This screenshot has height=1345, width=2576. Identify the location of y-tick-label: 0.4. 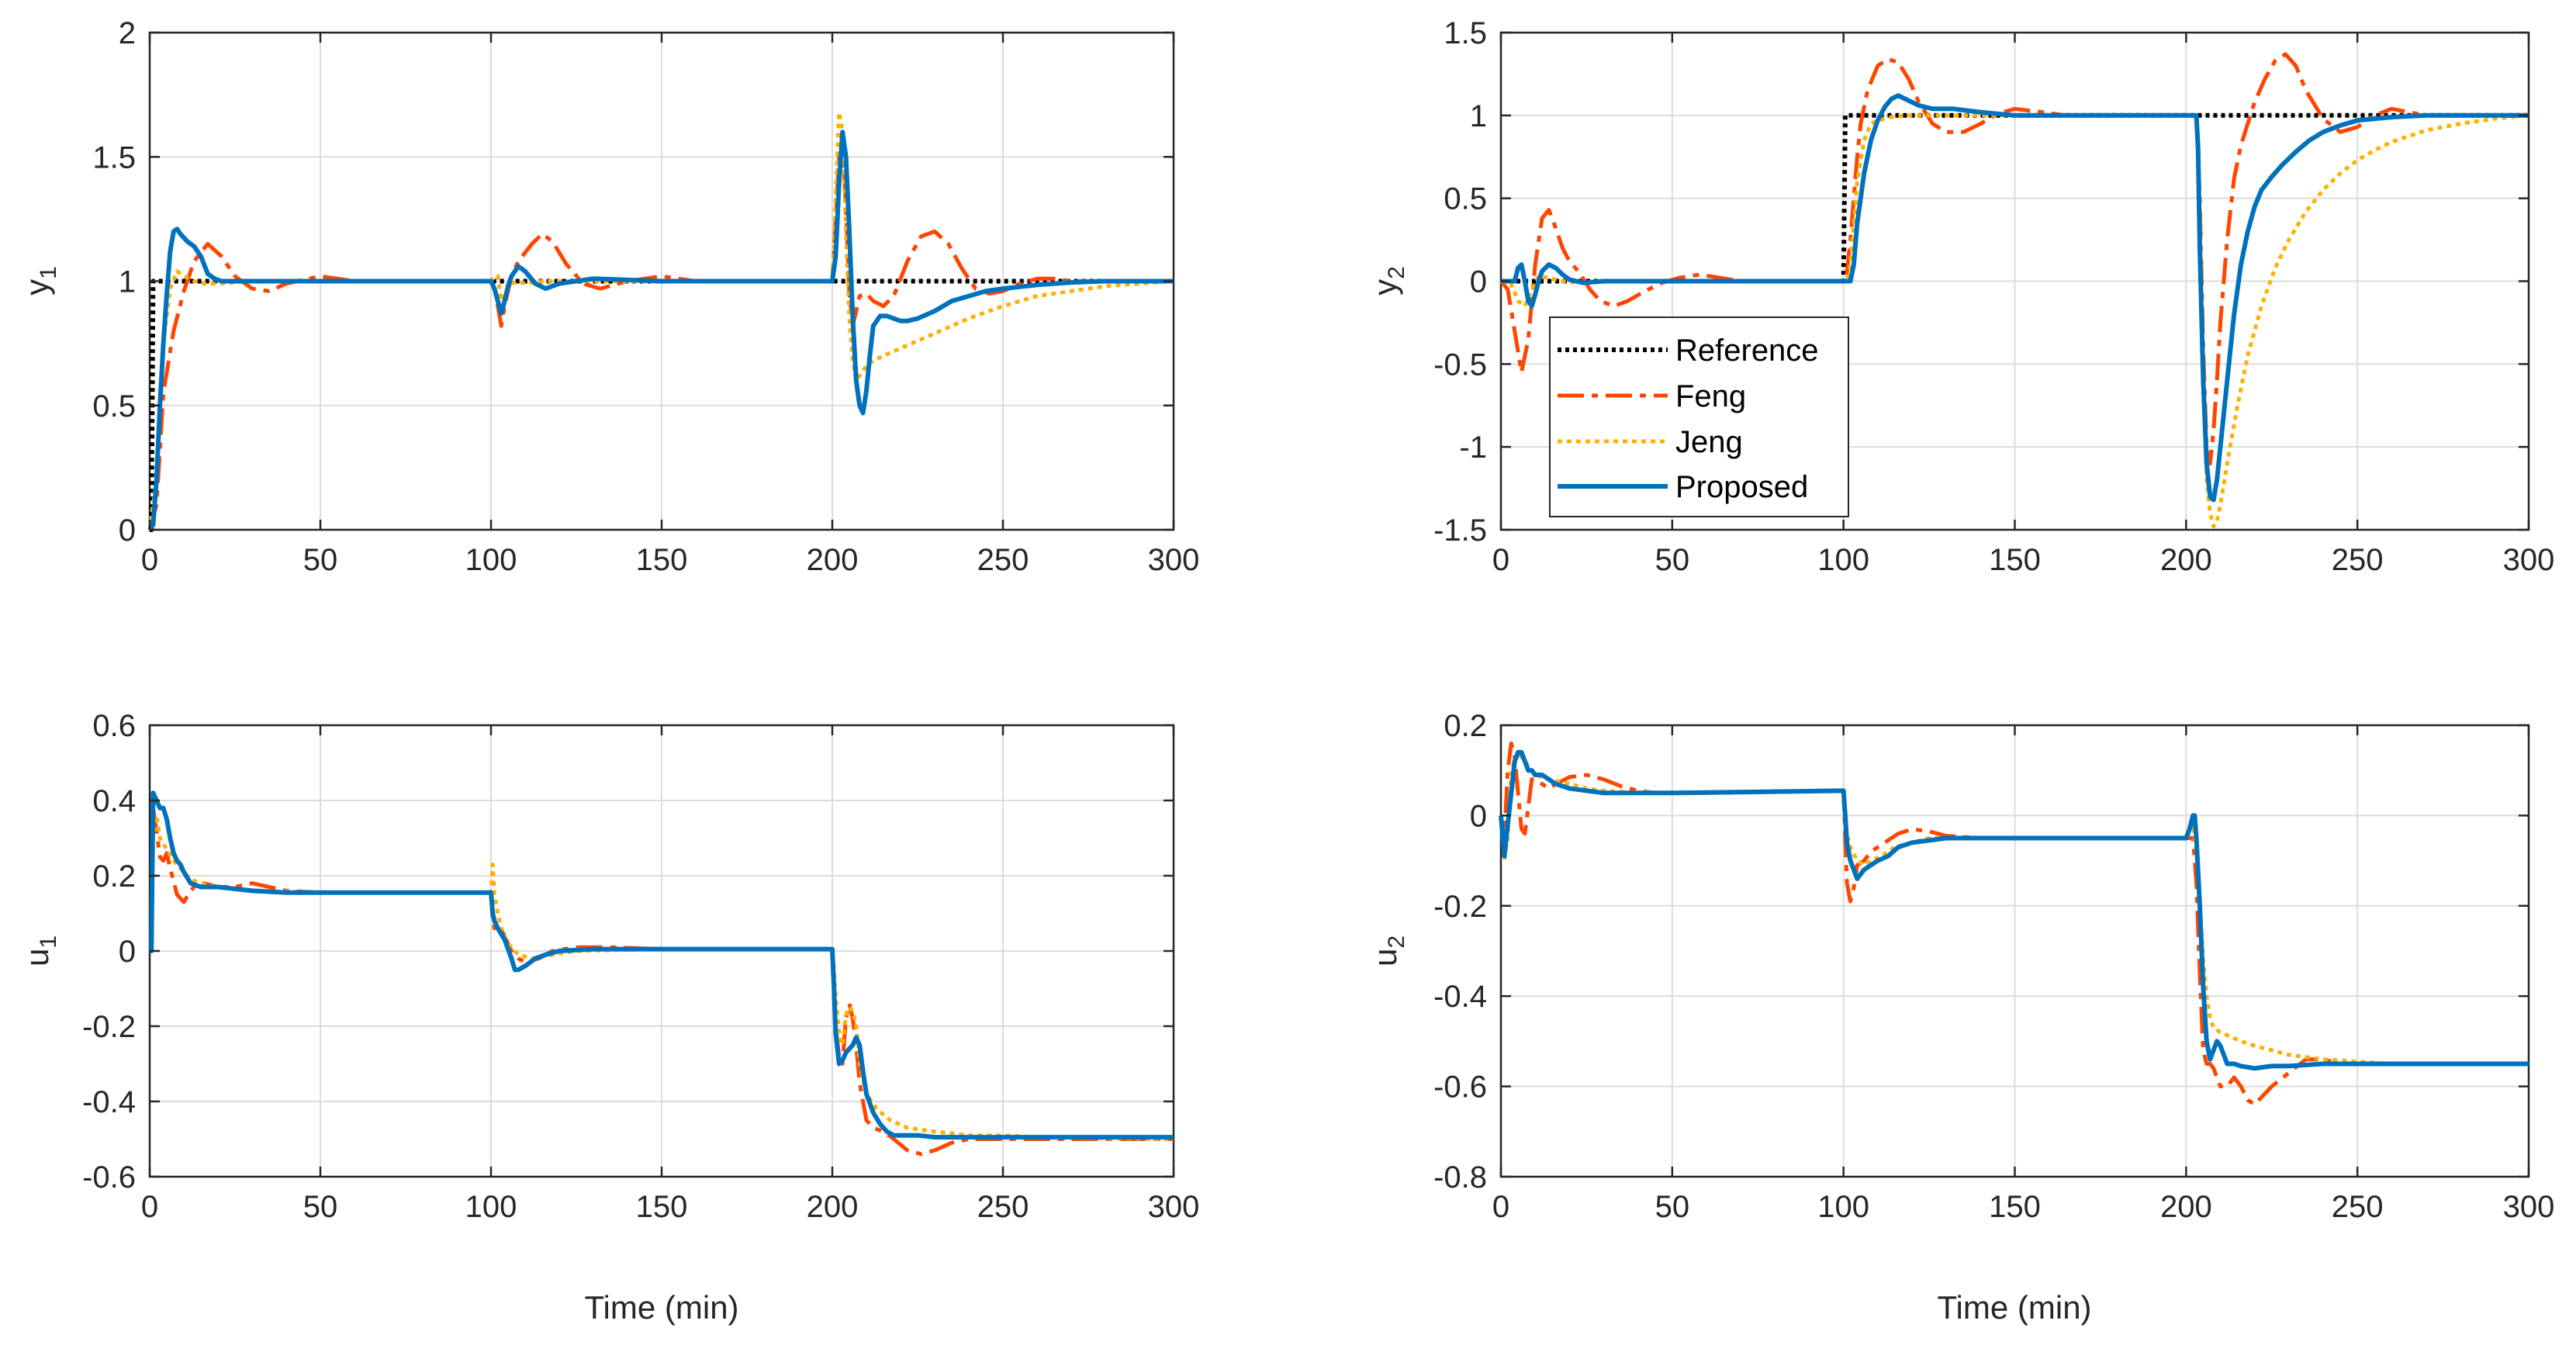
(114, 801).